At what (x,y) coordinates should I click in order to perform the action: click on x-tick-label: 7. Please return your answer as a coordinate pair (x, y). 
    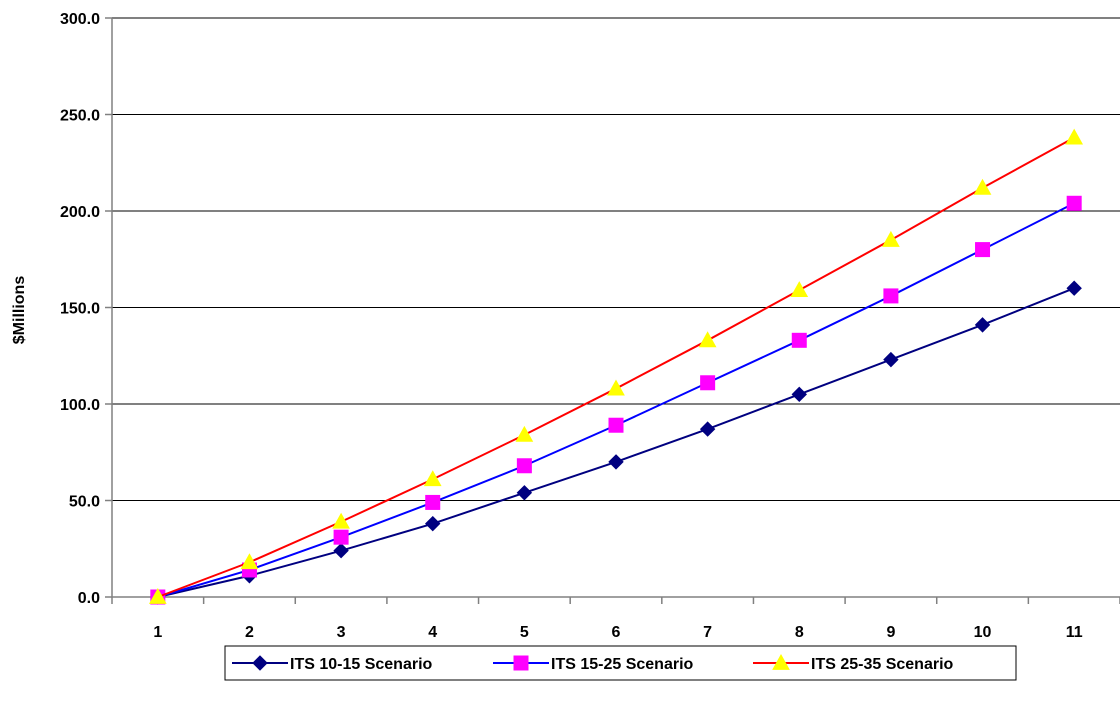
    Looking at the image, I should click on (707, 632).